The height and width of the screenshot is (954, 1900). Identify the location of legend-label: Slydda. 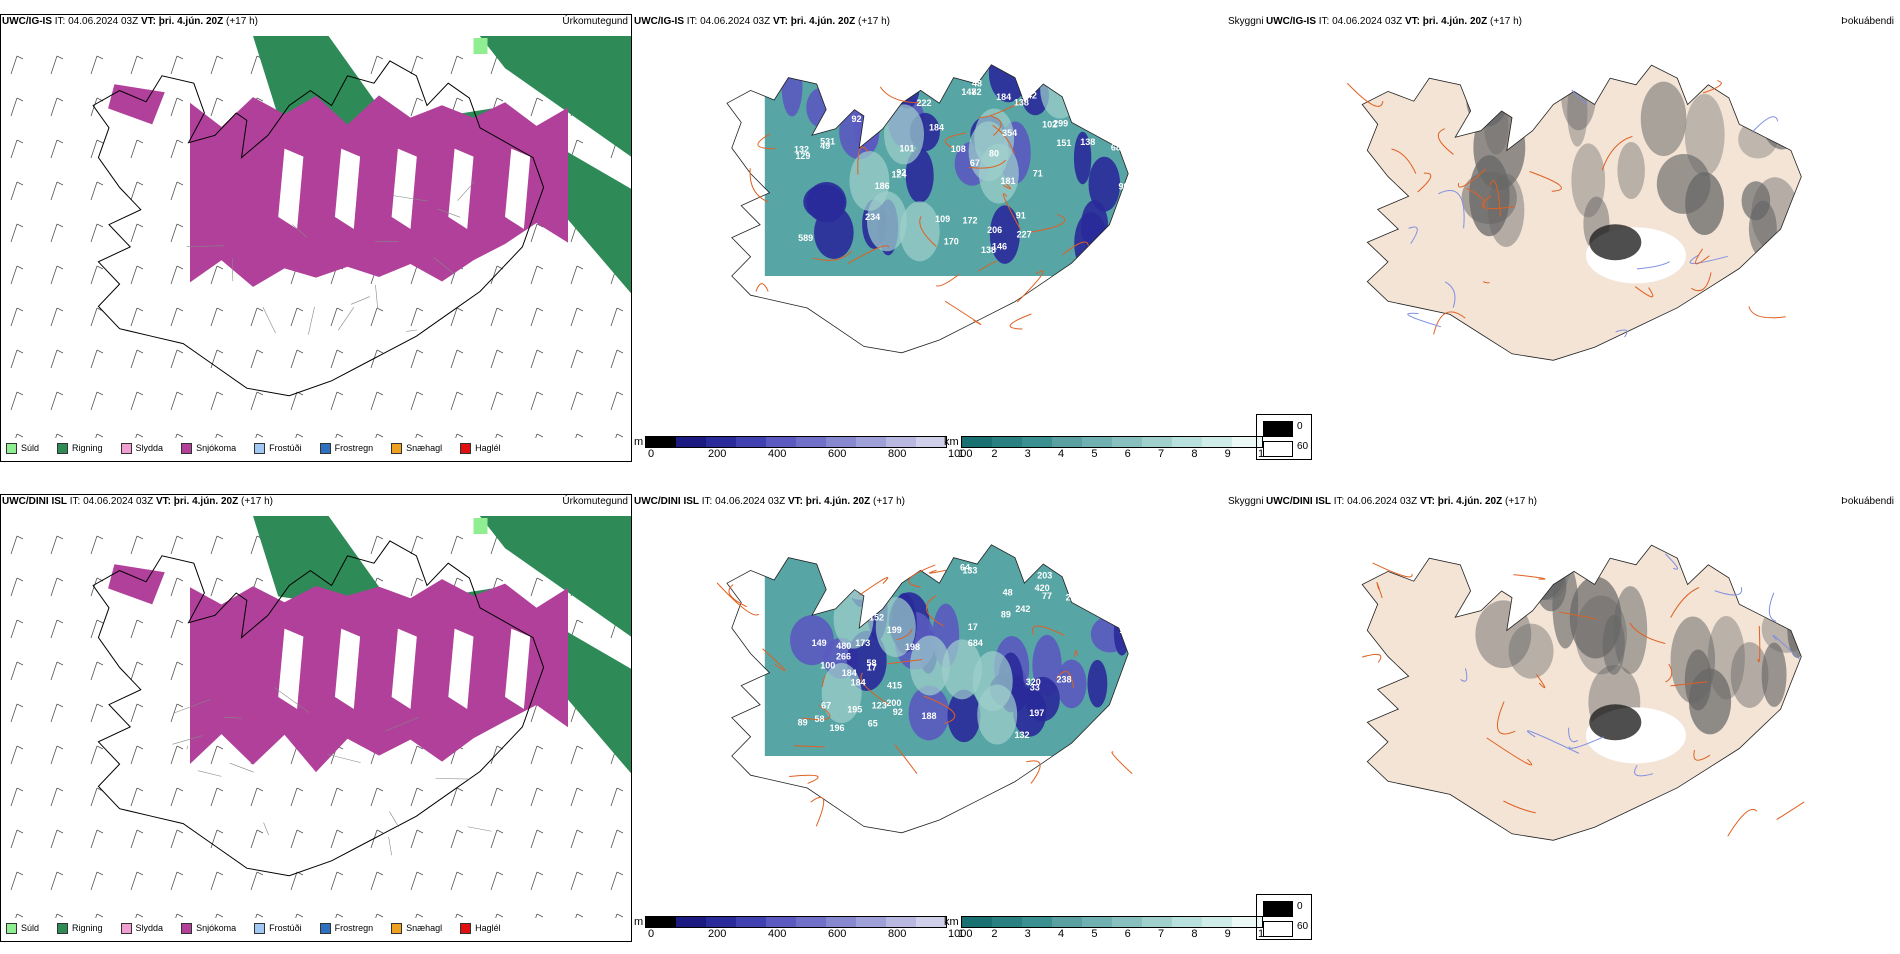
(150, 928).